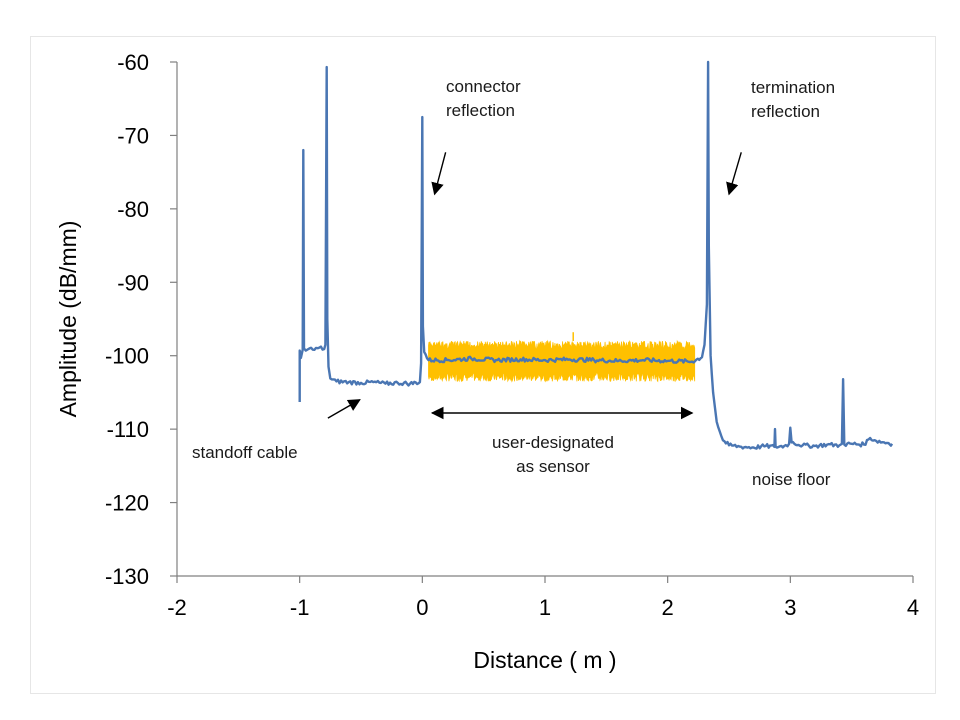 This screenshot has width=960, height=720. Describe the element at coordinates (791, 479) in the screenshot. I see `annotation-noise-floor-text: noise floor` at that location.